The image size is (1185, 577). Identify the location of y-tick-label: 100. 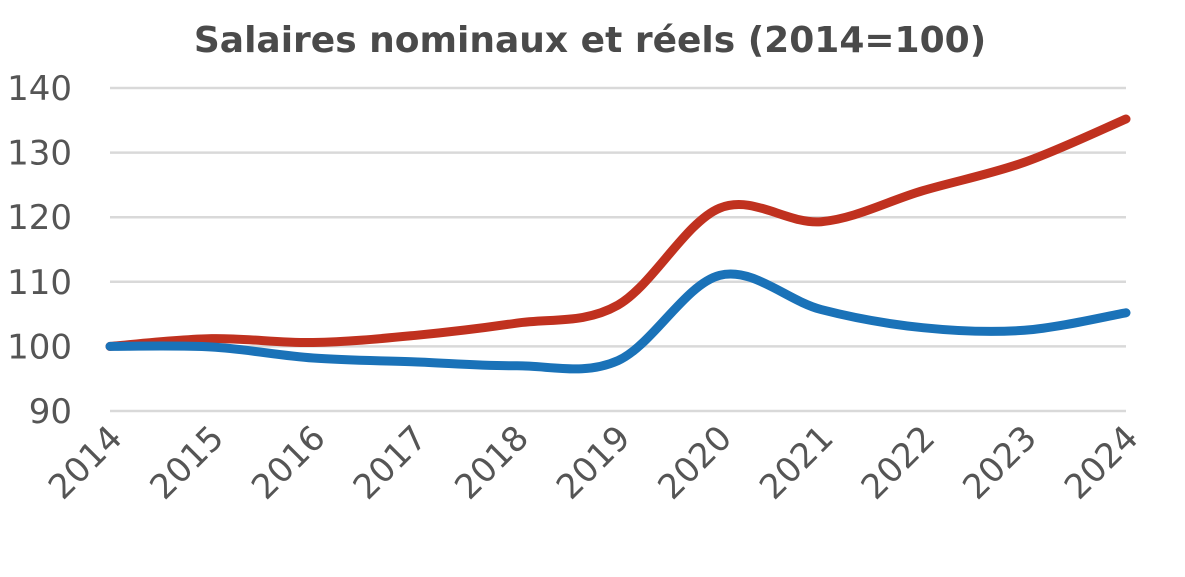
(39, 347).